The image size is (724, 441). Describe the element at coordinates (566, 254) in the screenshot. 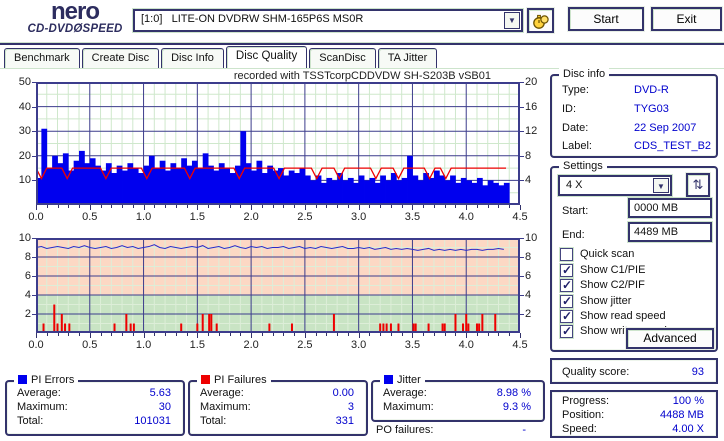

I see `quick-scan-checkbox` at that location.